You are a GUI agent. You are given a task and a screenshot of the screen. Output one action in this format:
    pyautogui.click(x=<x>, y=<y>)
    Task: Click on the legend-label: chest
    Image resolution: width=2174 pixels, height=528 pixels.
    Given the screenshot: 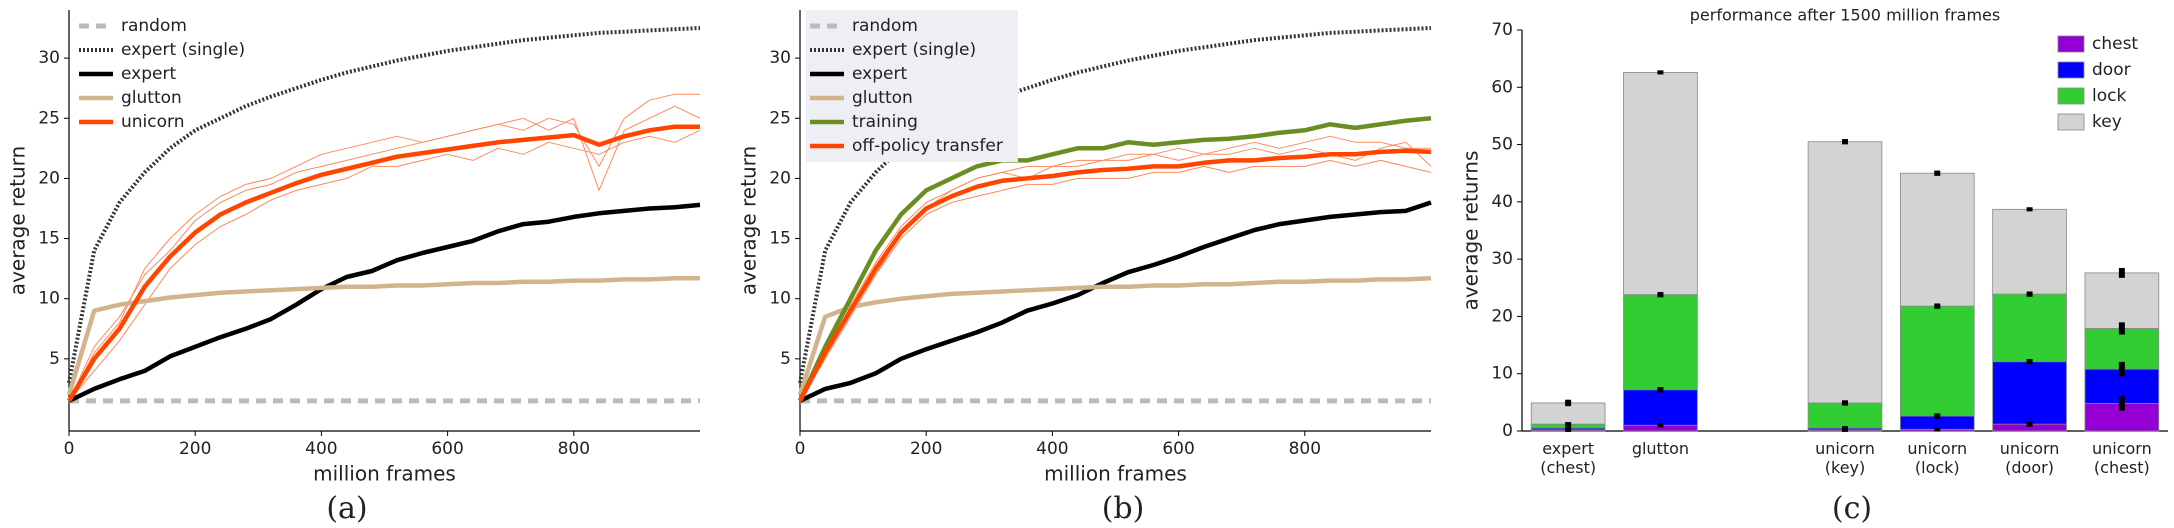 What is the action you would take?
    pyautogui.click(x=2115, y=44)
    